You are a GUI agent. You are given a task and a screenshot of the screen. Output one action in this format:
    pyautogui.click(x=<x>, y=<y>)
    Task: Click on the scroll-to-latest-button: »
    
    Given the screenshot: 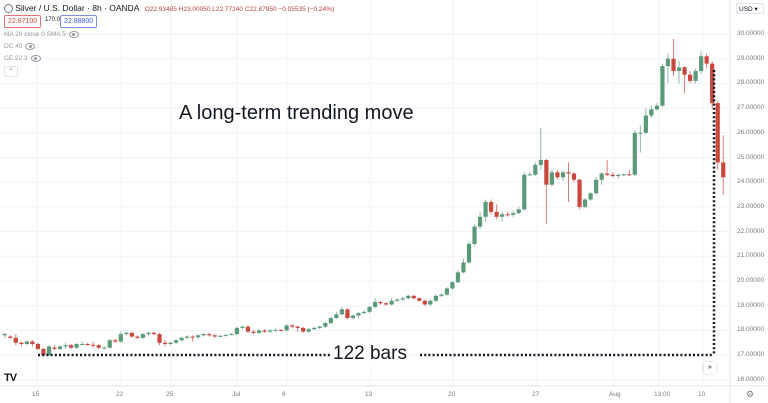 What is the action you would take?
    pyautogui.click(x=710, y=368)
    